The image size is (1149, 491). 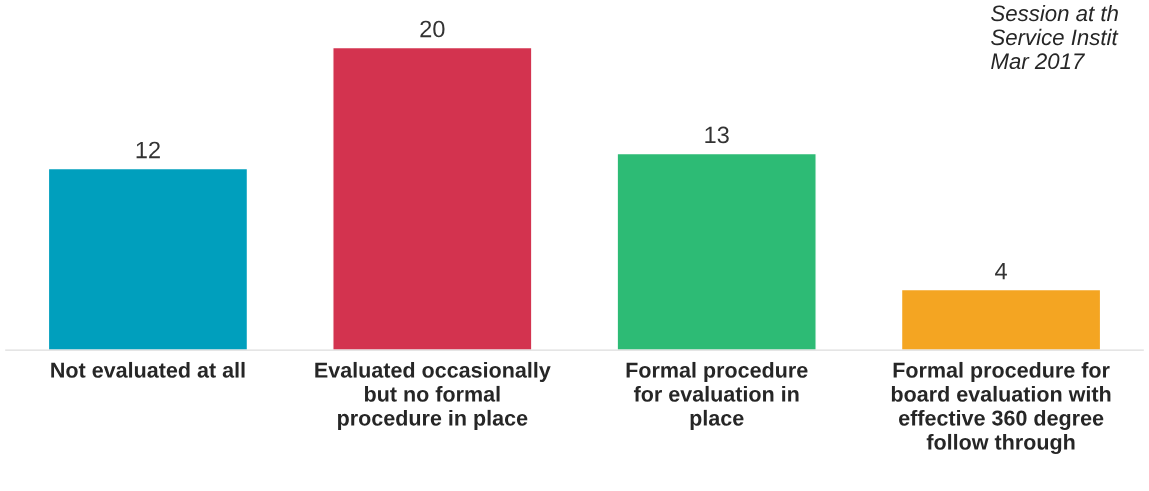 I want to click on x-tick-label: Formal procedure for board evaluation with effective 360 degree follow through, so click(x=1001, y=408).